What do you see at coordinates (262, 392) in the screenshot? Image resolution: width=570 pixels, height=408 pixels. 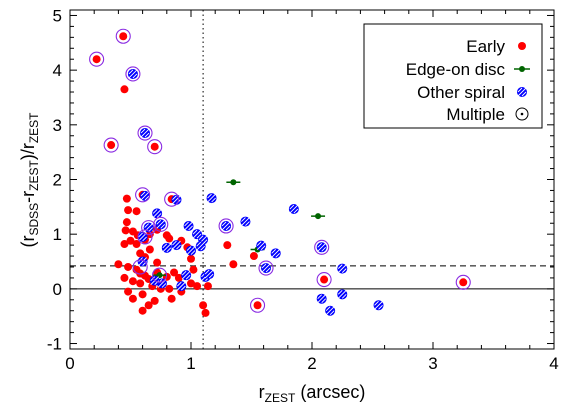 I see `x-axis-label-main: r` at bounding box center [262, 392].